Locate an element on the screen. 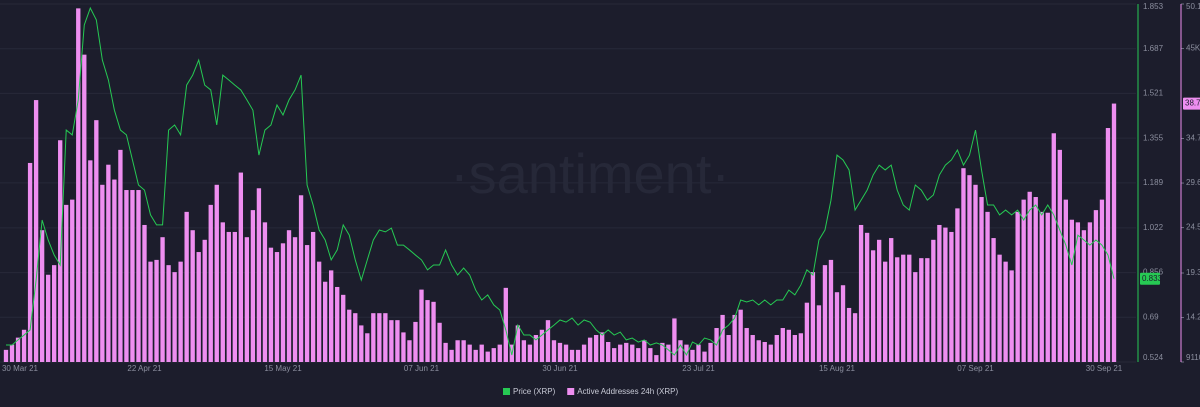 This screenshot has width=1200, height=407. y2-tick-label: 14.2K is located at coordinates (1193, 317).